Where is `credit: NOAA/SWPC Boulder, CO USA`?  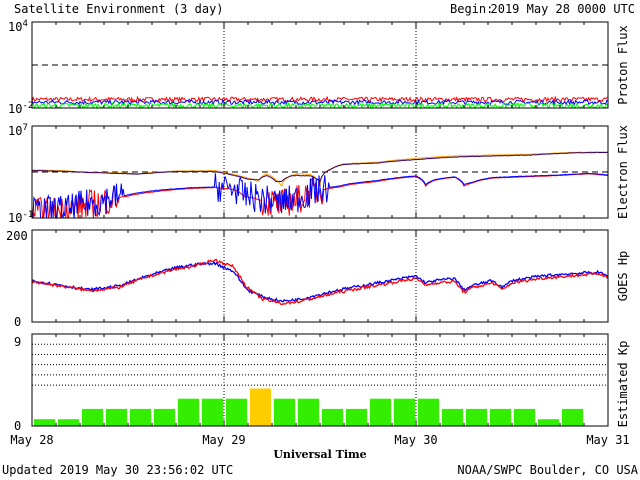
credit: NOAA/SWPC Boulder, CO USA is located at coordinates (547, 470).